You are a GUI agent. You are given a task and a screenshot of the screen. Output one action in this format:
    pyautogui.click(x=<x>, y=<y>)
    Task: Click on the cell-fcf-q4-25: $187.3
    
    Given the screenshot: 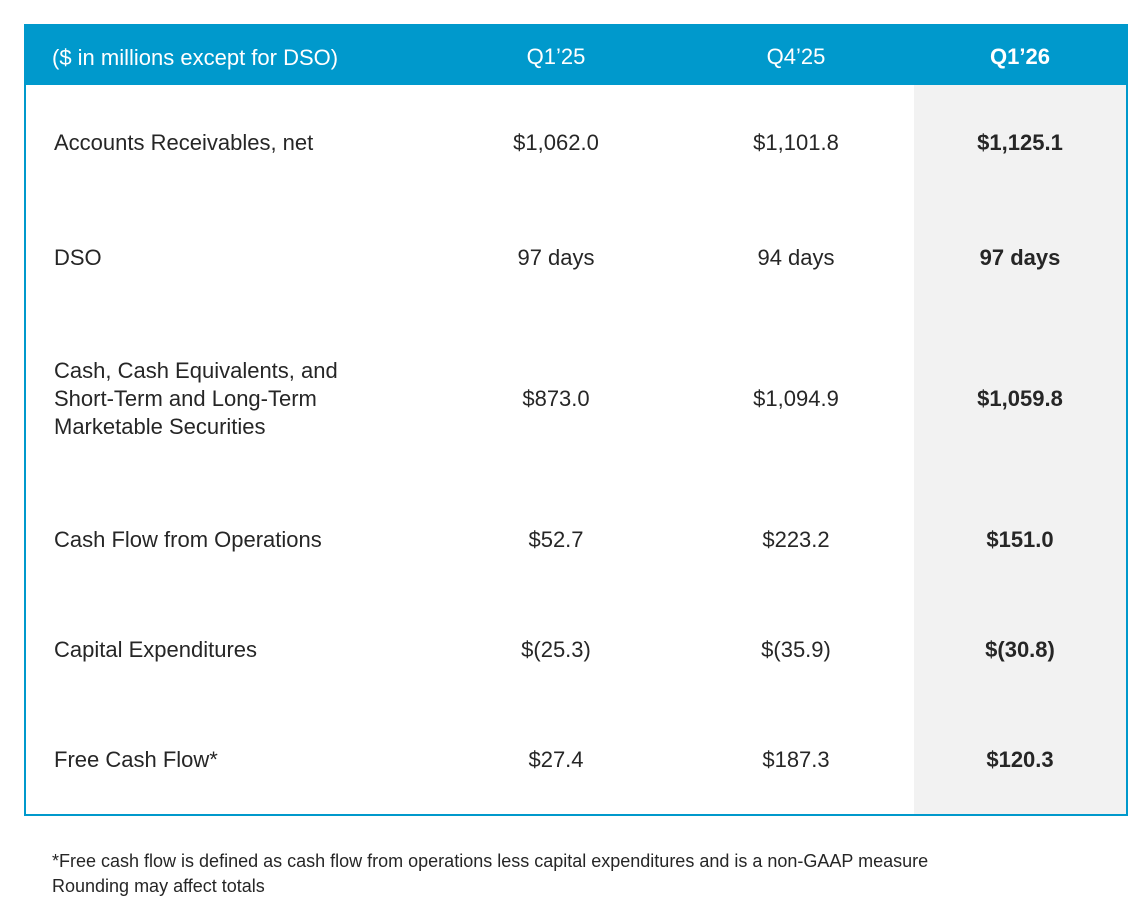 What is the action you would take?
    pyautogui.click(x=796, y=759)
    